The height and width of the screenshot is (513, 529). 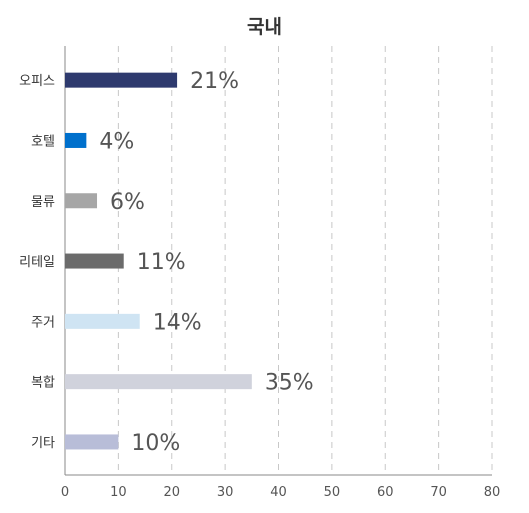 I want to click on chart-title: 국내, so click(x=264, y=27).